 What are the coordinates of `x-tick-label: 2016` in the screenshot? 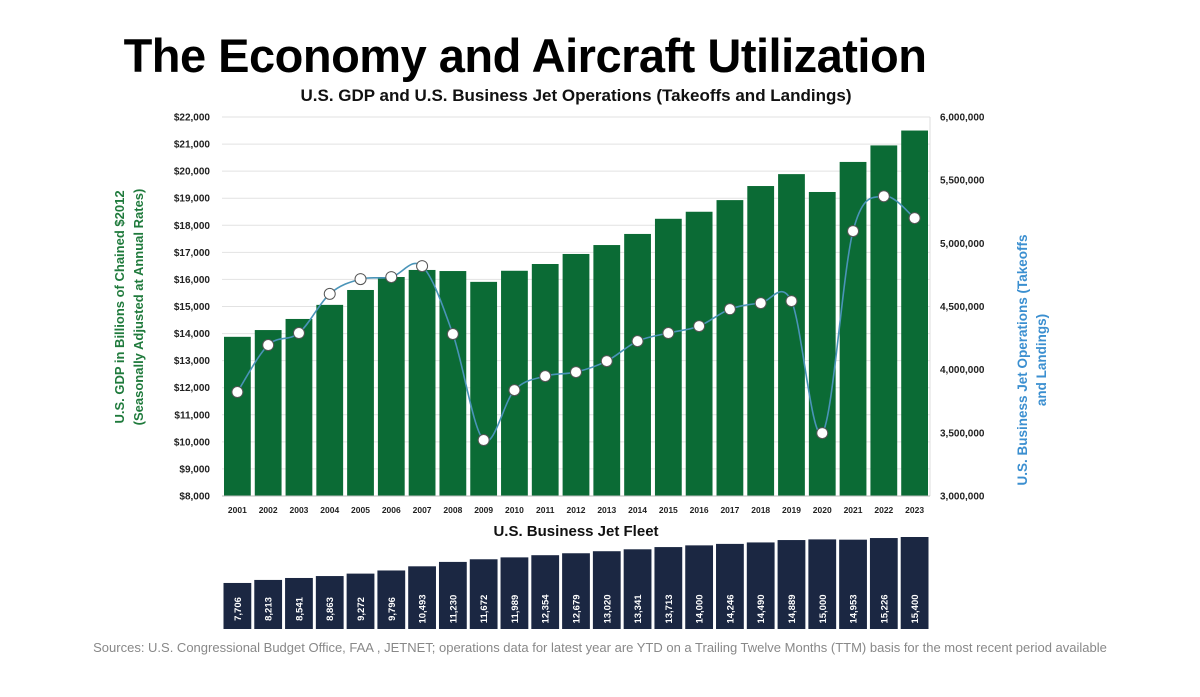 It's located at (699, 510).